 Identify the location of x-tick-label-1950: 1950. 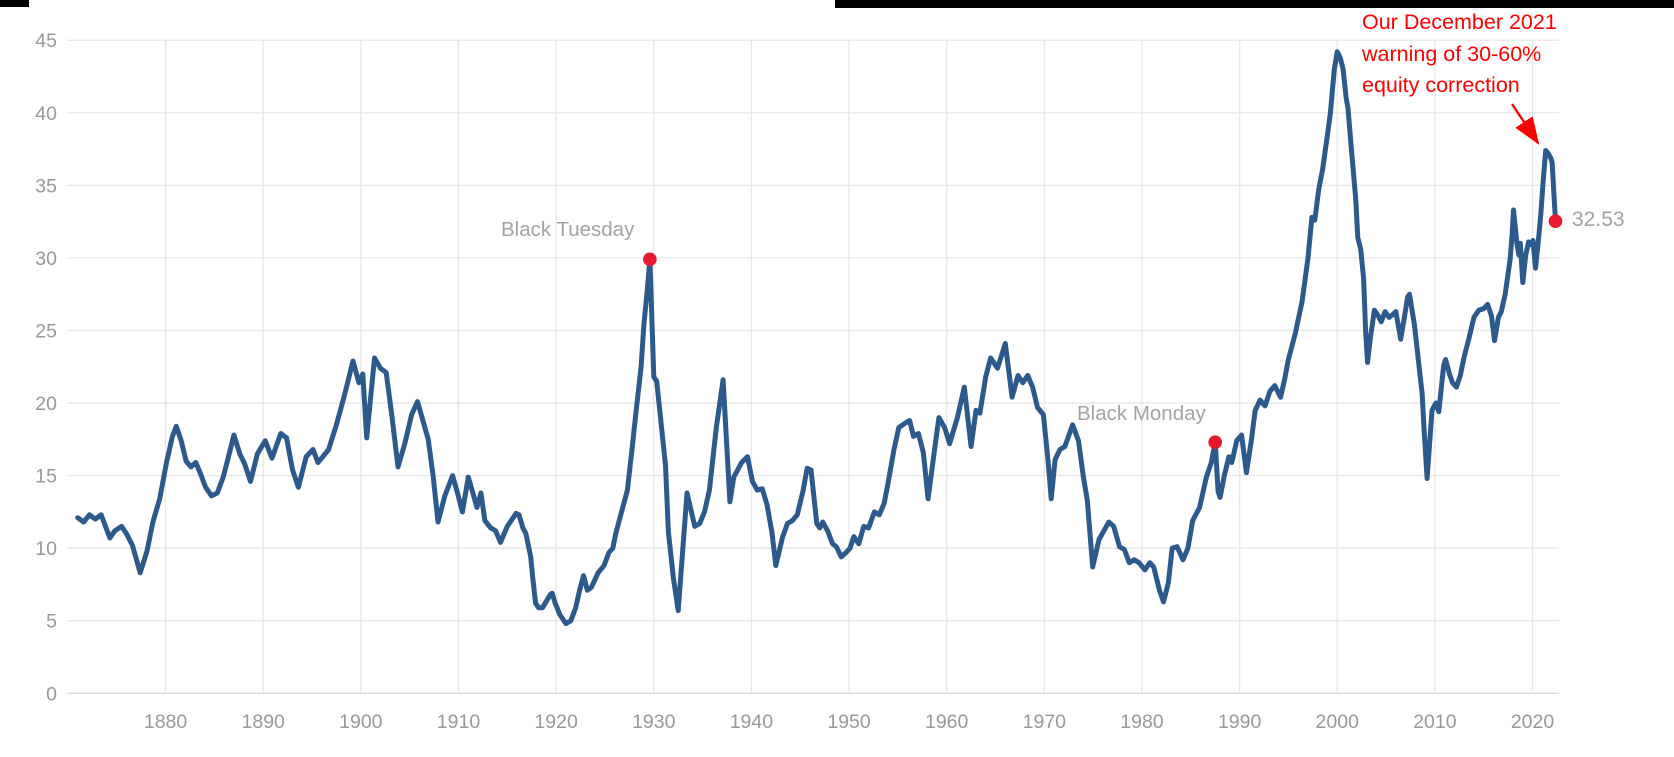
(849, 722).